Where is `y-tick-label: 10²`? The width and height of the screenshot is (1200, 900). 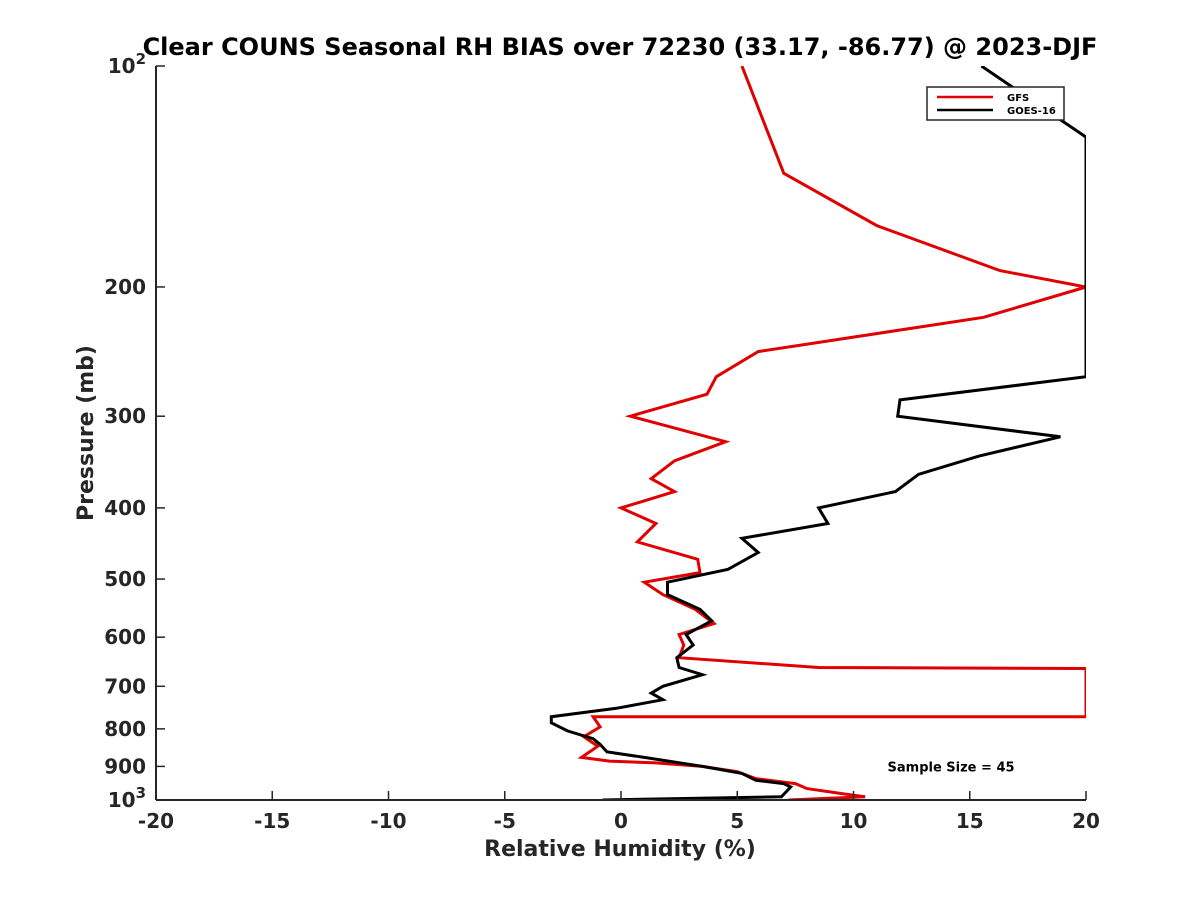
y-tick-label: 10² is located at coordinates (127, 64).